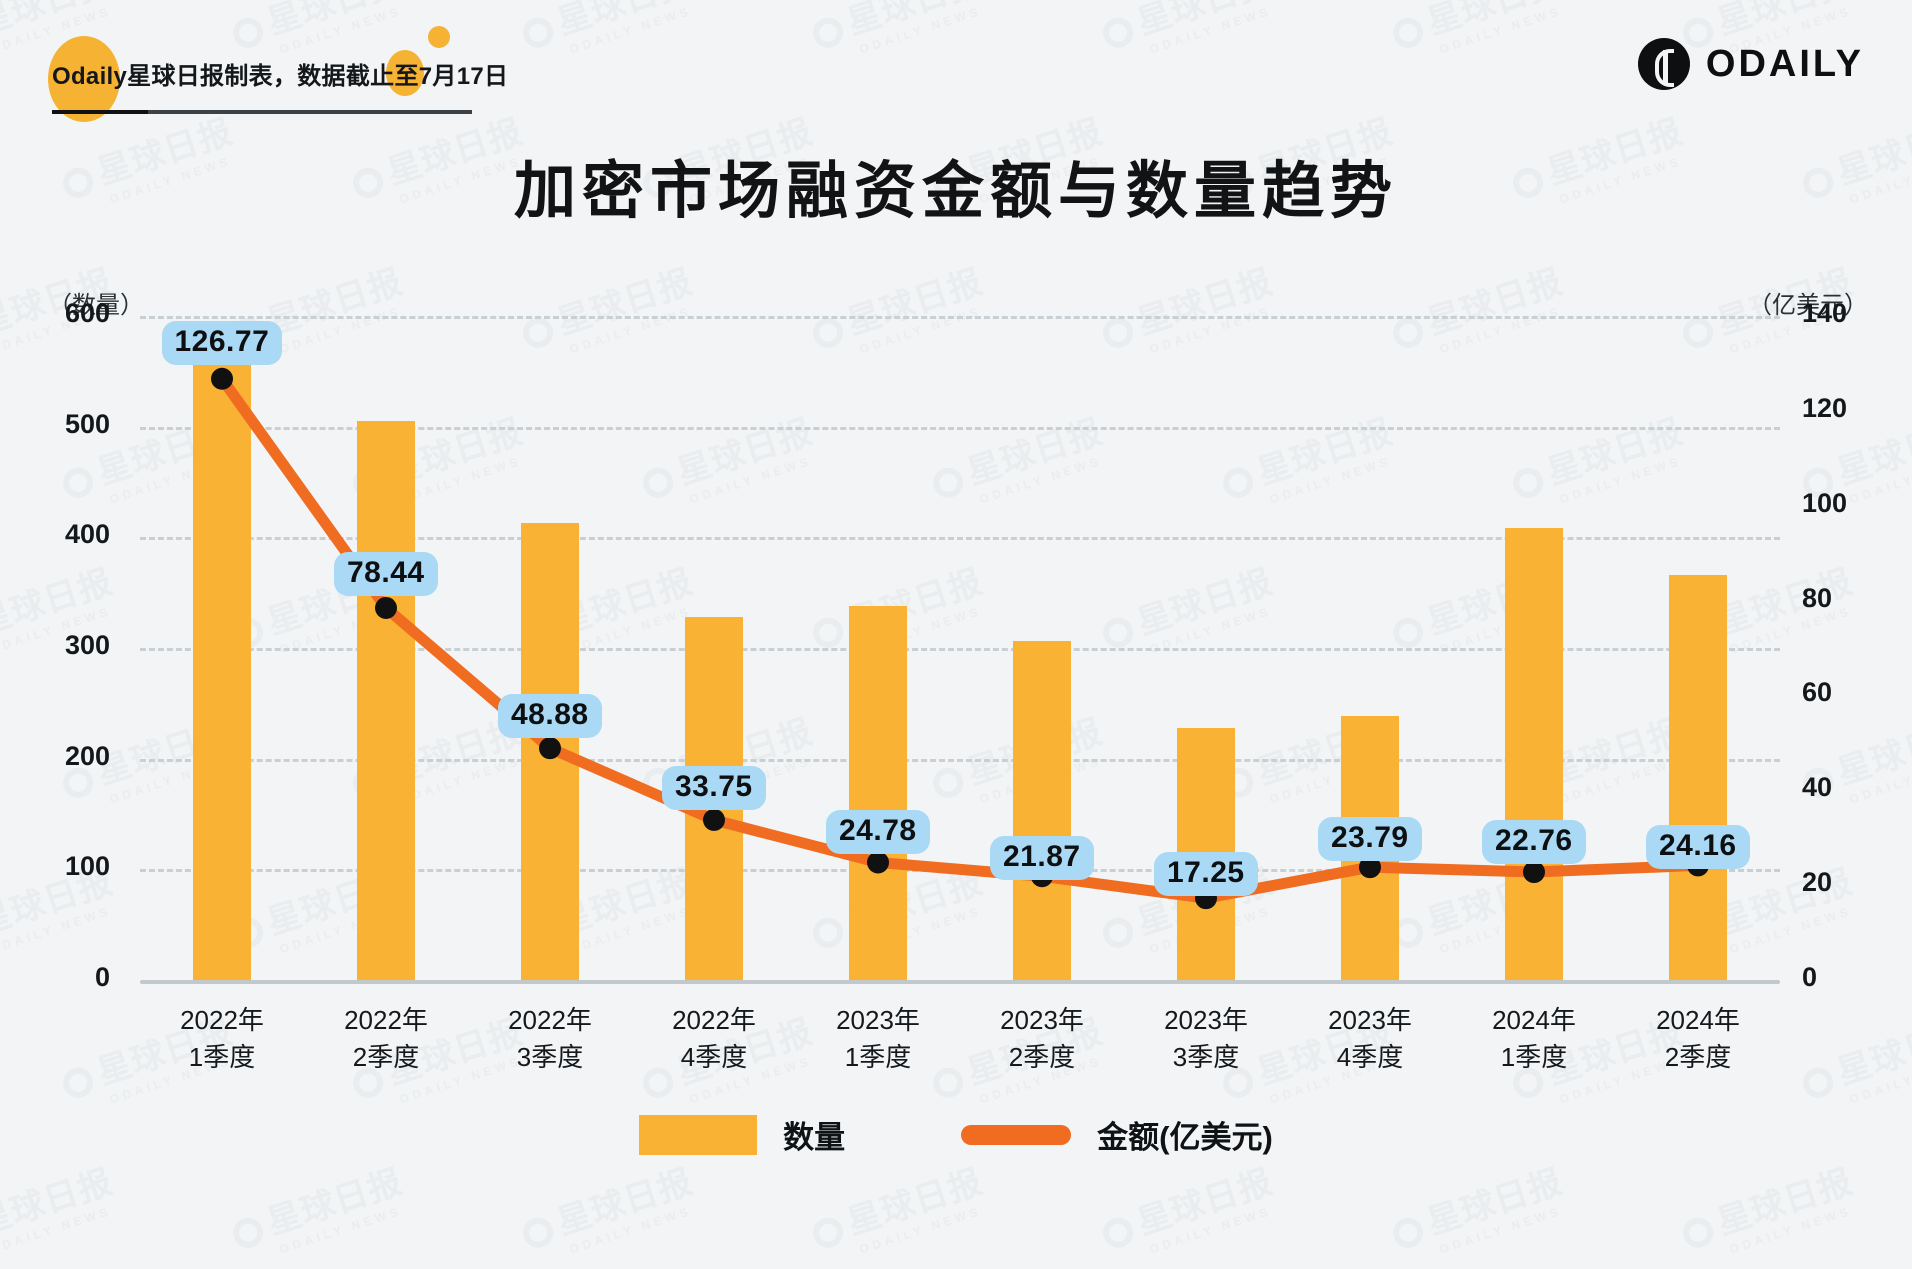 This screenshot has height=1269, width=1912. What do you see at coordinates (1663, 64) in the screenshot?
I see `odaily-logo-icon` at bounding box center [1663, 64].